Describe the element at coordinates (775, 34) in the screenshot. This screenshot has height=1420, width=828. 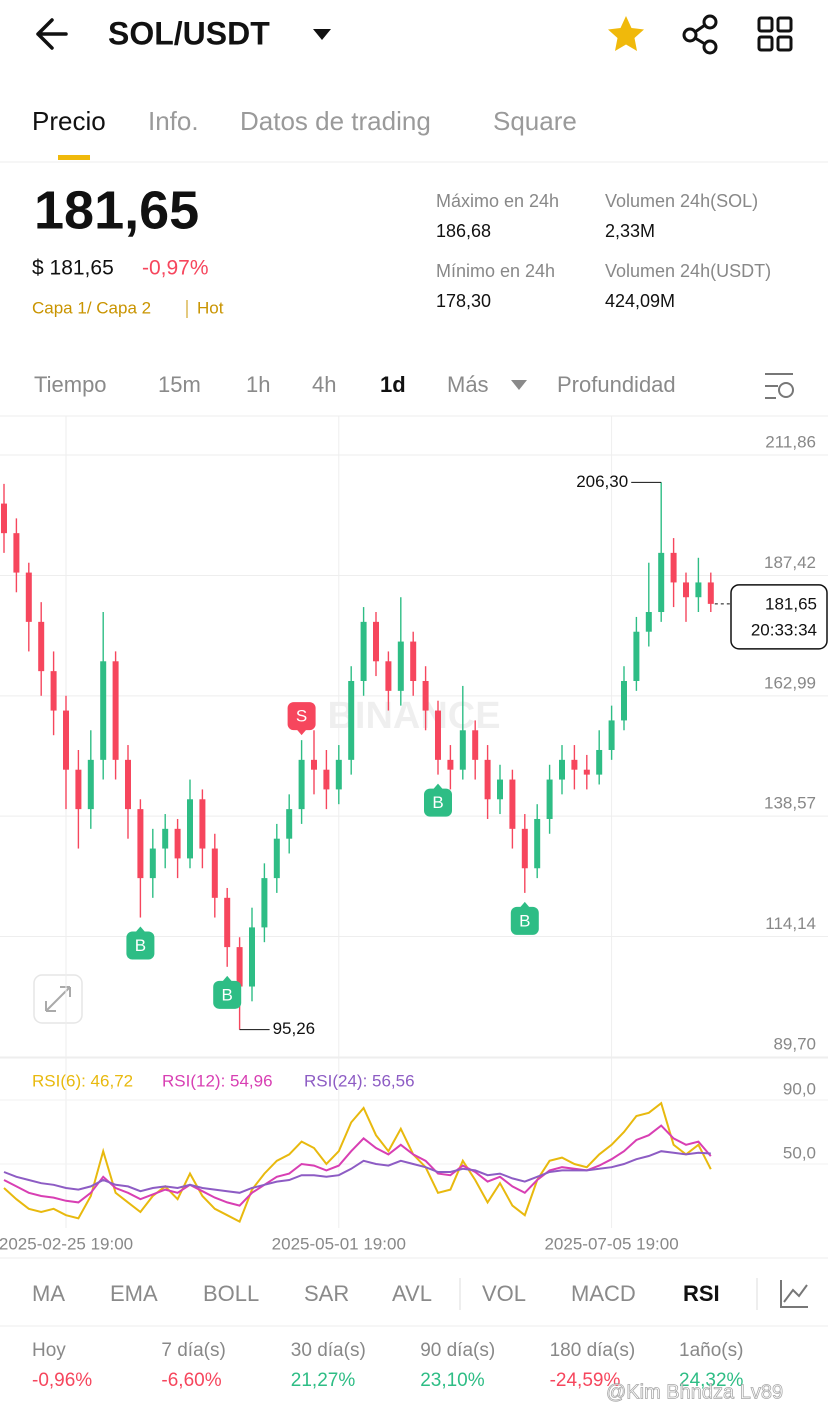
I see `layout-button` at that location.